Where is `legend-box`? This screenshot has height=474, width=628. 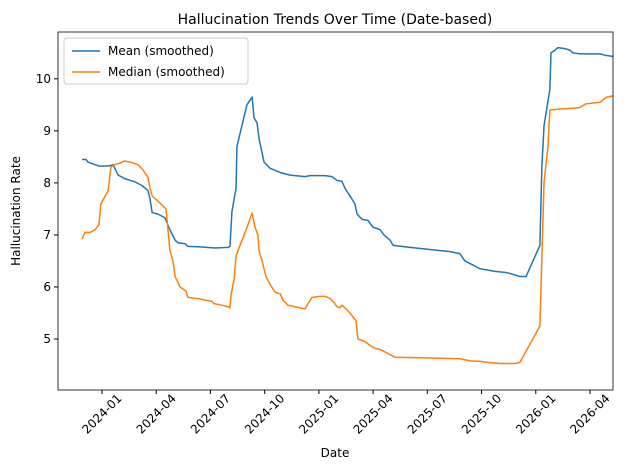
legend-box is located at coordinates (156, 61).